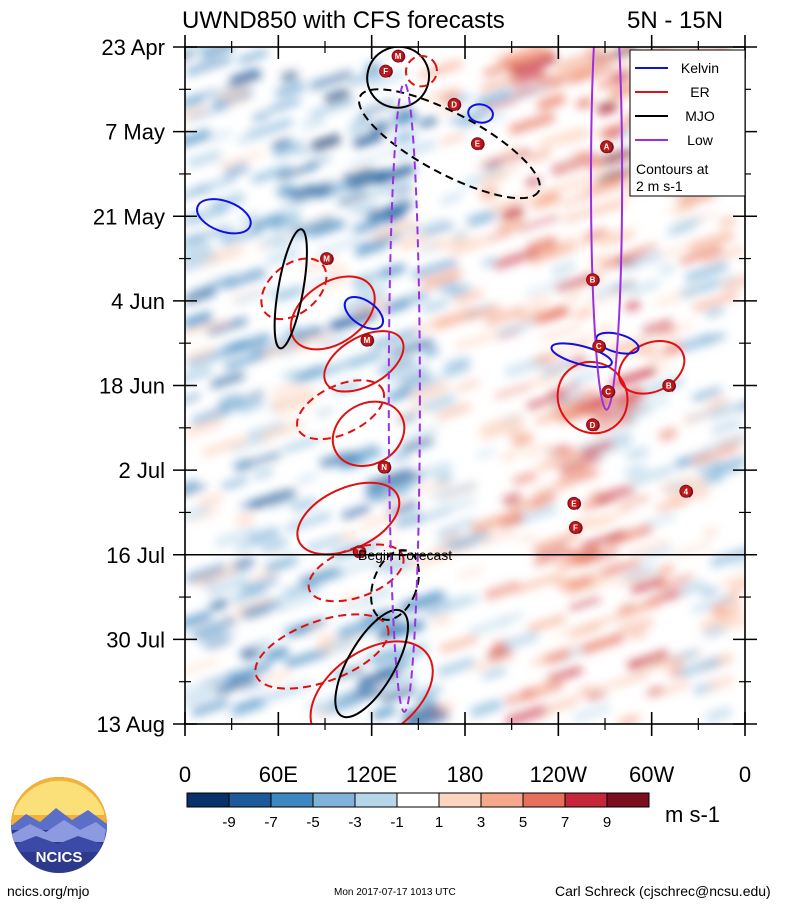 The height and width of the screenshot is (907, 809). What do you see at coordinates (59, 825) in the screenshot?
I see `ncics-logo: NCICS` at bounding box center [59, 825].